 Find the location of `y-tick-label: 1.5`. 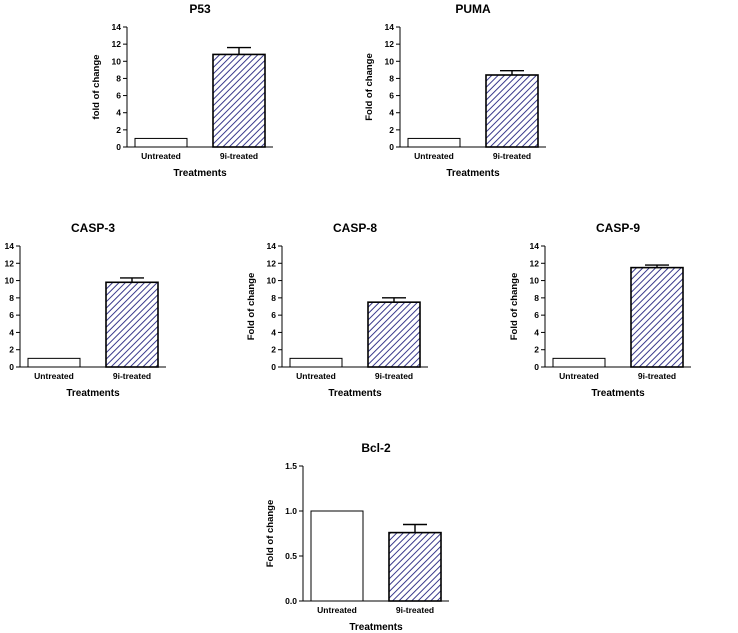

y-tick-label: 1.5 is located at coordinates (291, 466).